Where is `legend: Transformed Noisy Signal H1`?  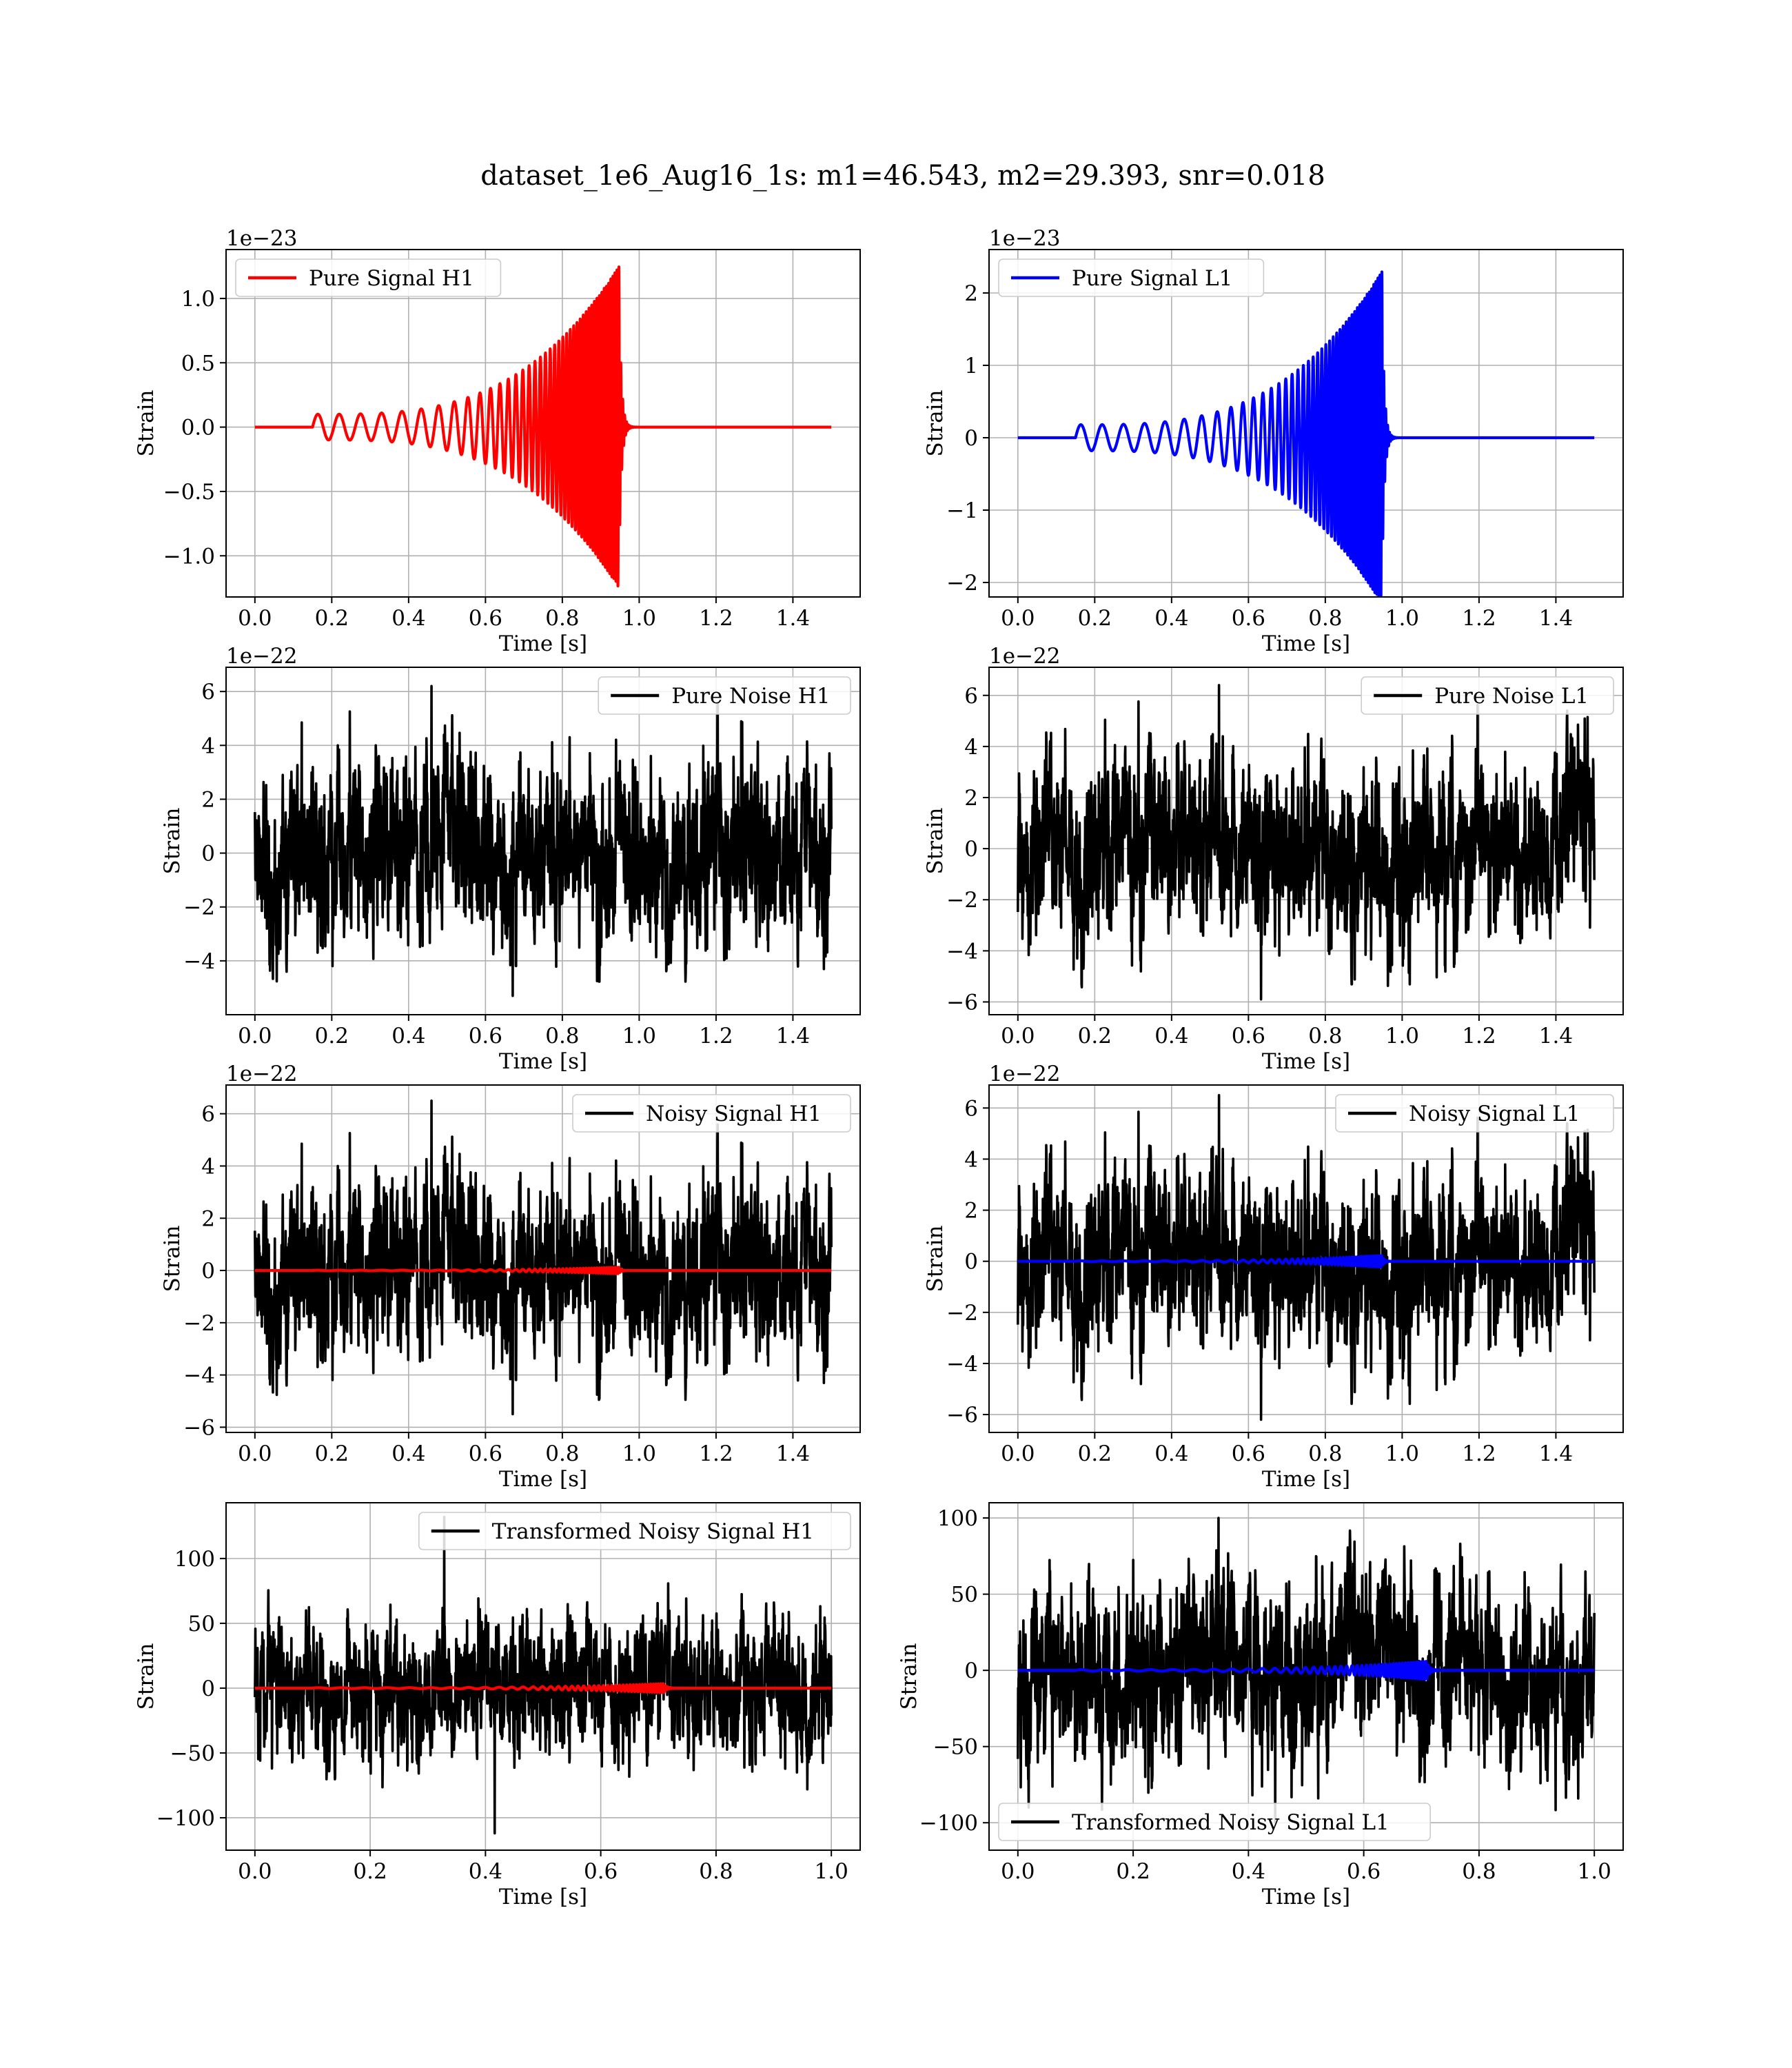 legend: Transformed Noisy Signal H1 is located at coordinates (634, 1531).